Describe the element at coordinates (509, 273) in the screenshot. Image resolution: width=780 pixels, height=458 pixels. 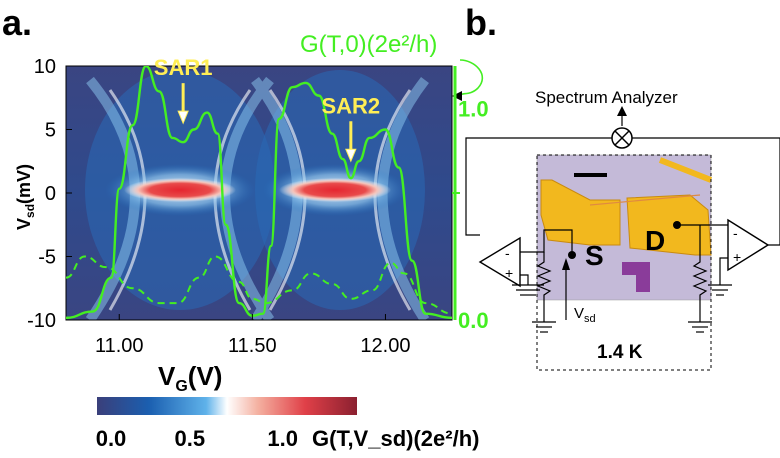
I see `left-amp-plus: +` at that location.